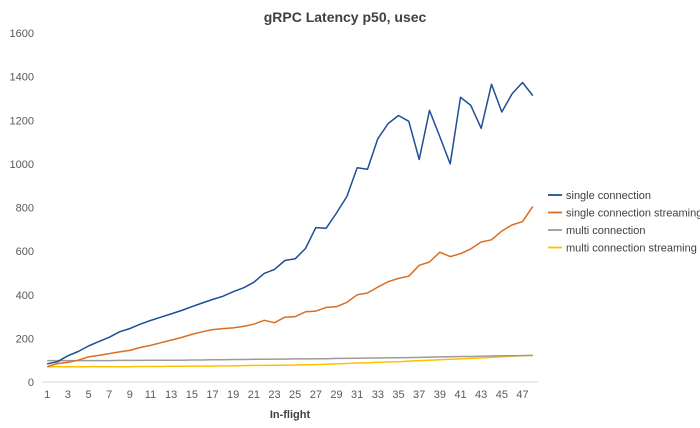 The width and height of the screenshot is (700, 428). I want to click on y-axis-ticks: 0 200 400 600 800 1000 1200 1400 1600, so click(22, 208).